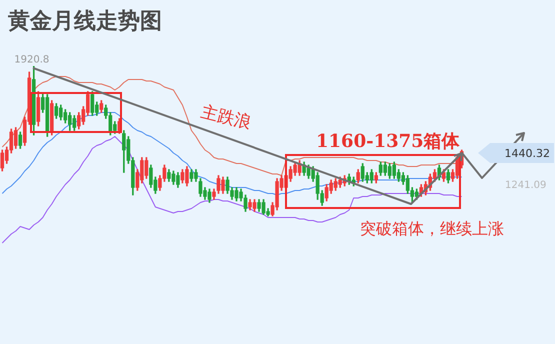  Describe the element at coordinates (32, 60) in the screenshot. I see `annotation: 1920.8` at that location.